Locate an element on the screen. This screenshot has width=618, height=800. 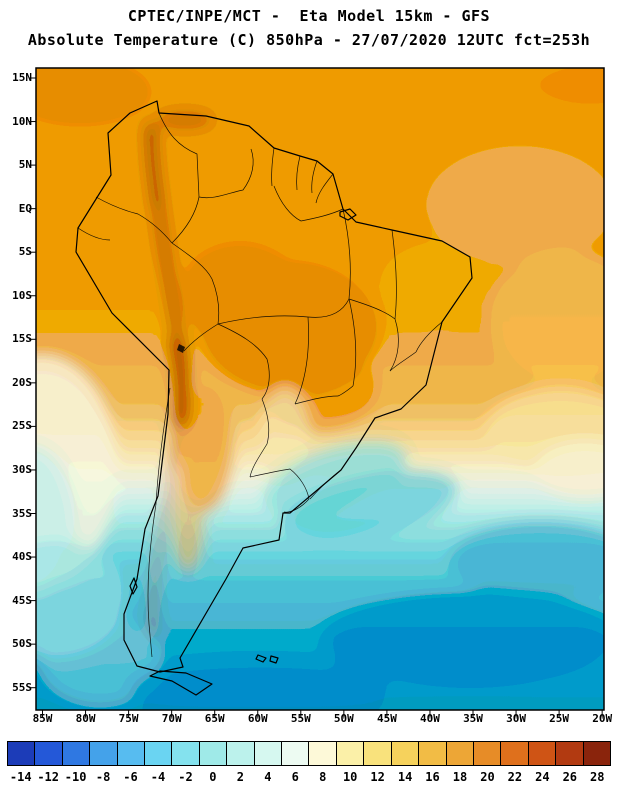
lon-tick-label: 65W is located at coordinates (214, 718).